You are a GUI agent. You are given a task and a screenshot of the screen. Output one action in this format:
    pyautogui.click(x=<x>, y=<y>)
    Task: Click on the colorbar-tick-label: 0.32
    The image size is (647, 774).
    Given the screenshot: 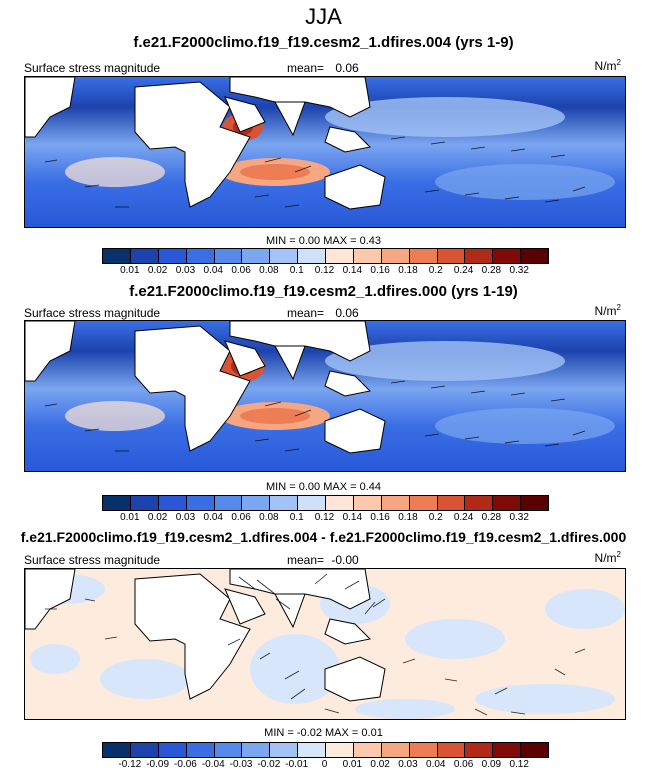 What is the action you would take?
    pyautogui.click(x=519, y=517)
    